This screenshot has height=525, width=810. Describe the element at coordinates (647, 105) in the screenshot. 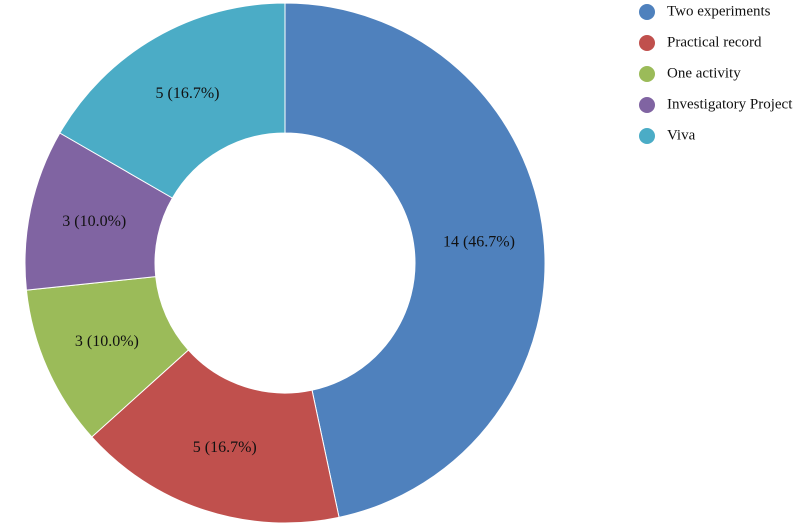

I see `legend-marker-investigatory-project` at that location.